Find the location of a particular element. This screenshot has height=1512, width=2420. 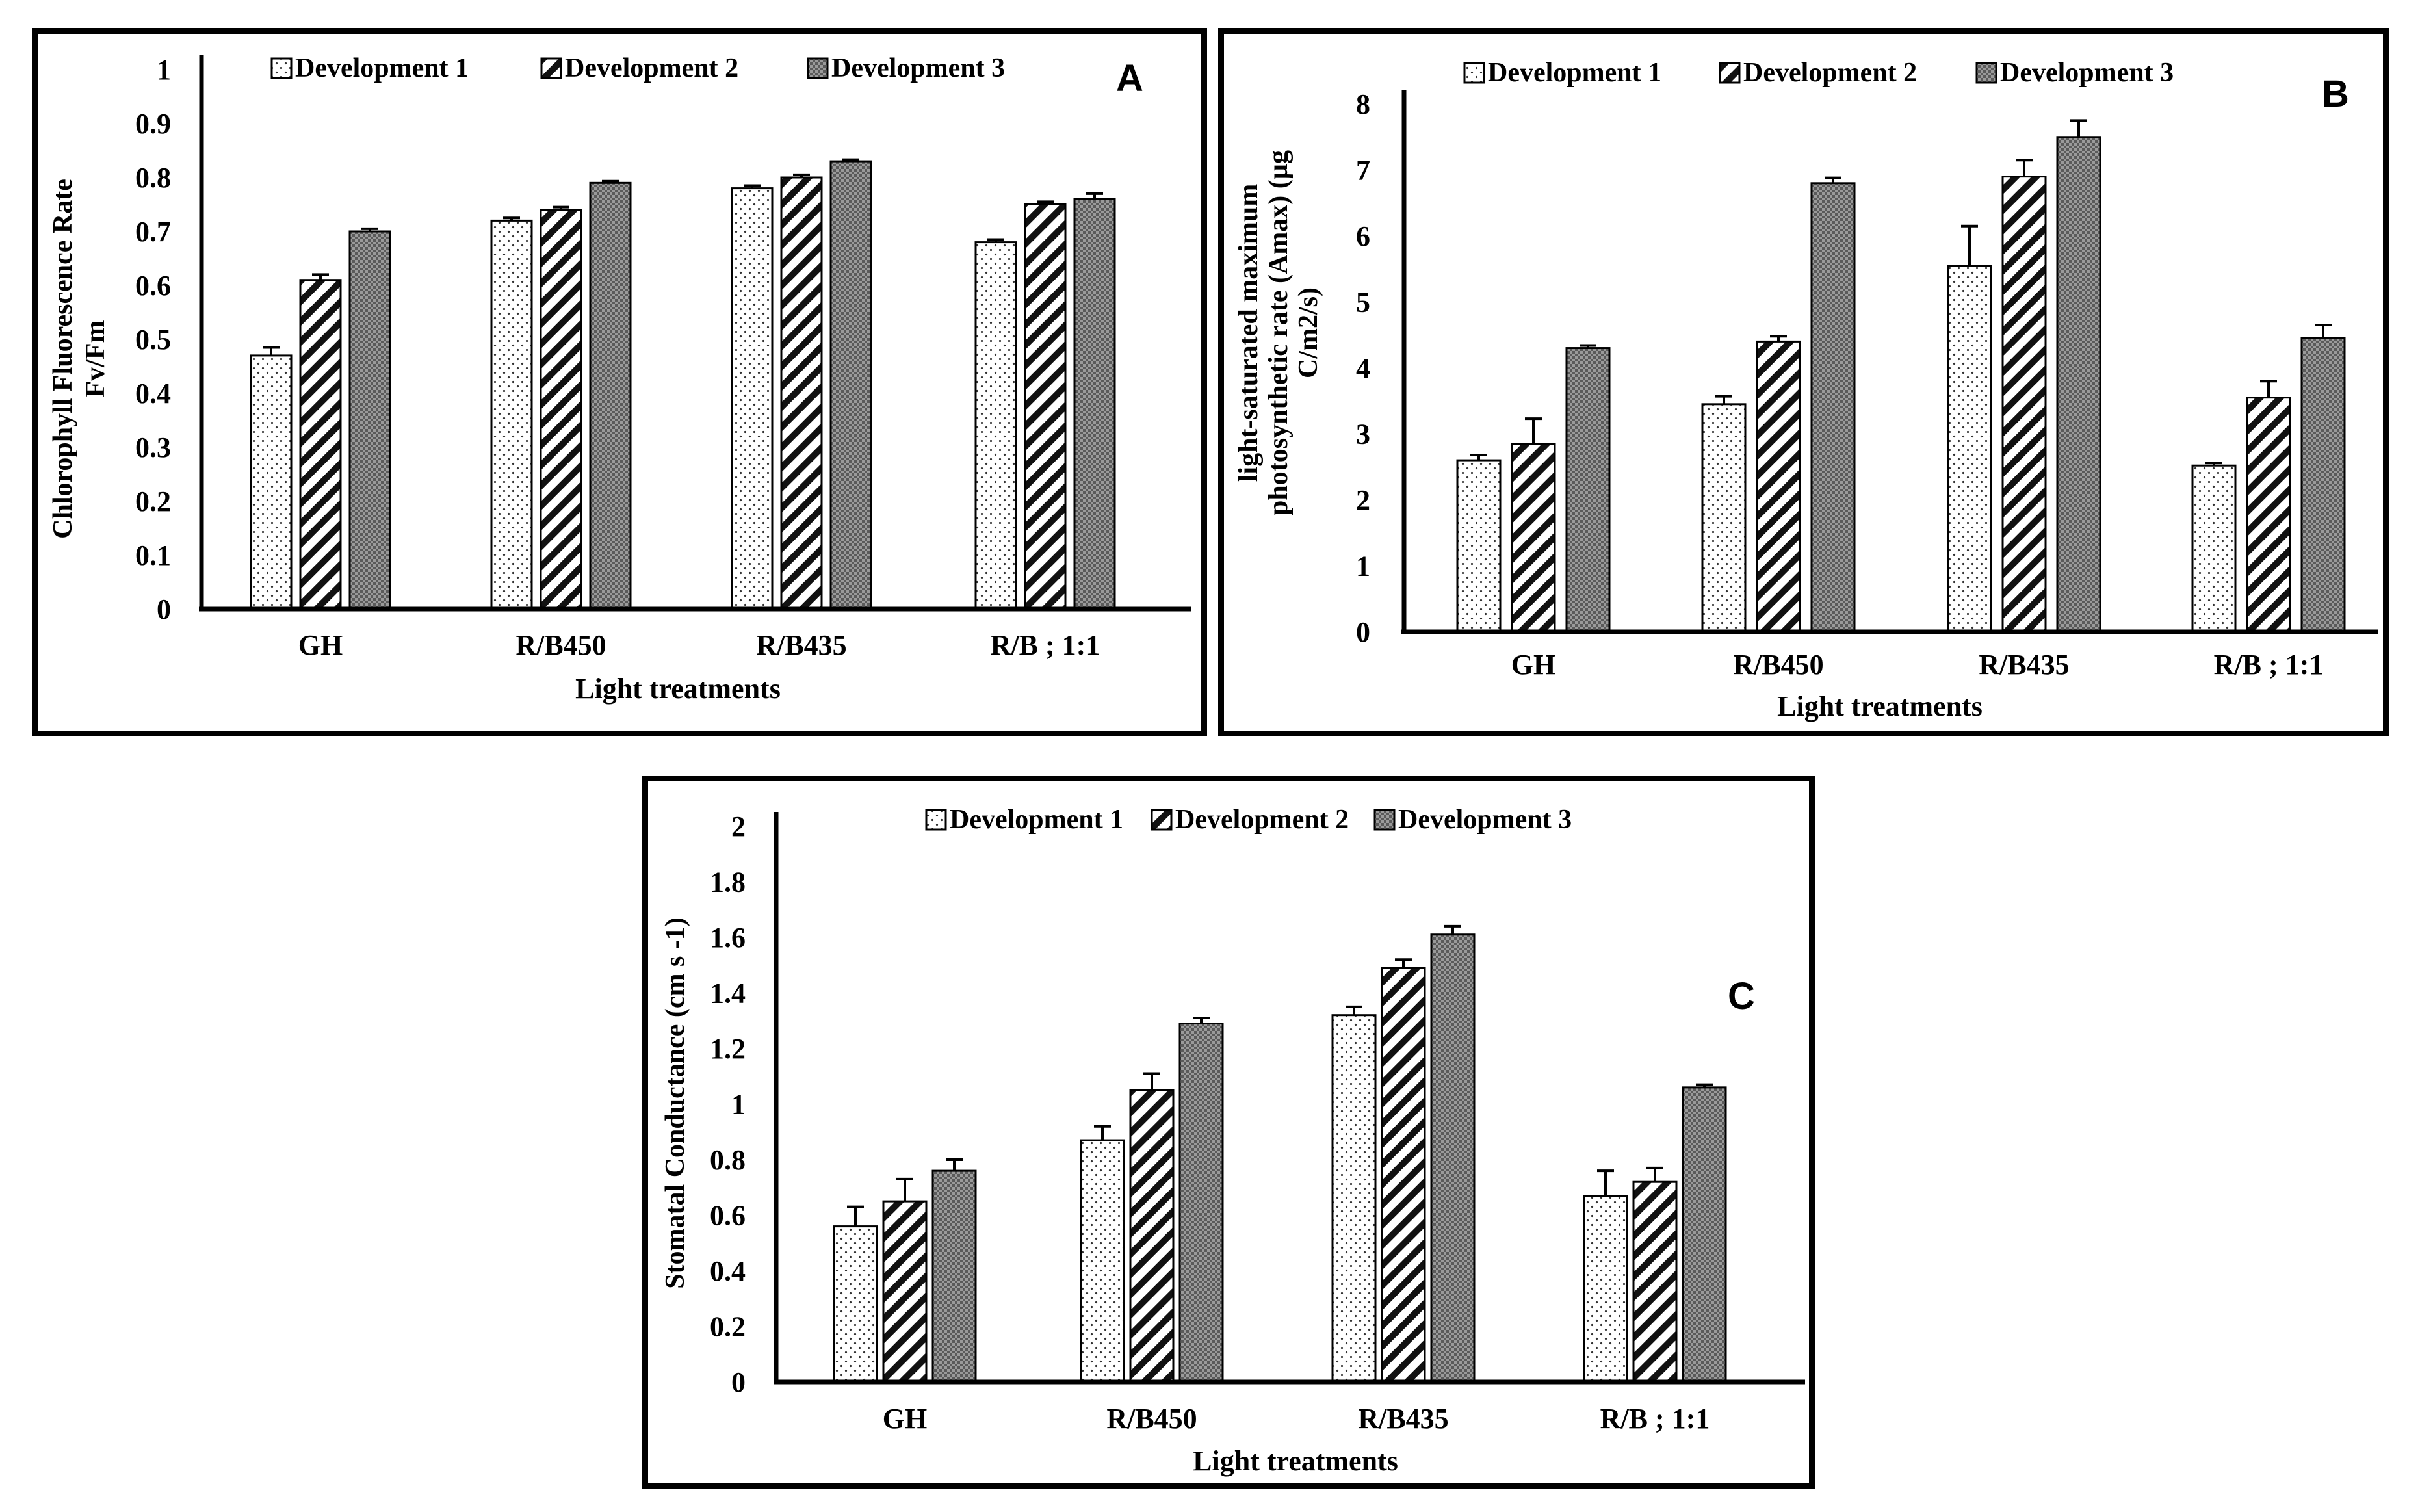

y-tick-label: 0.8 is located at coordinates (728, 1160).